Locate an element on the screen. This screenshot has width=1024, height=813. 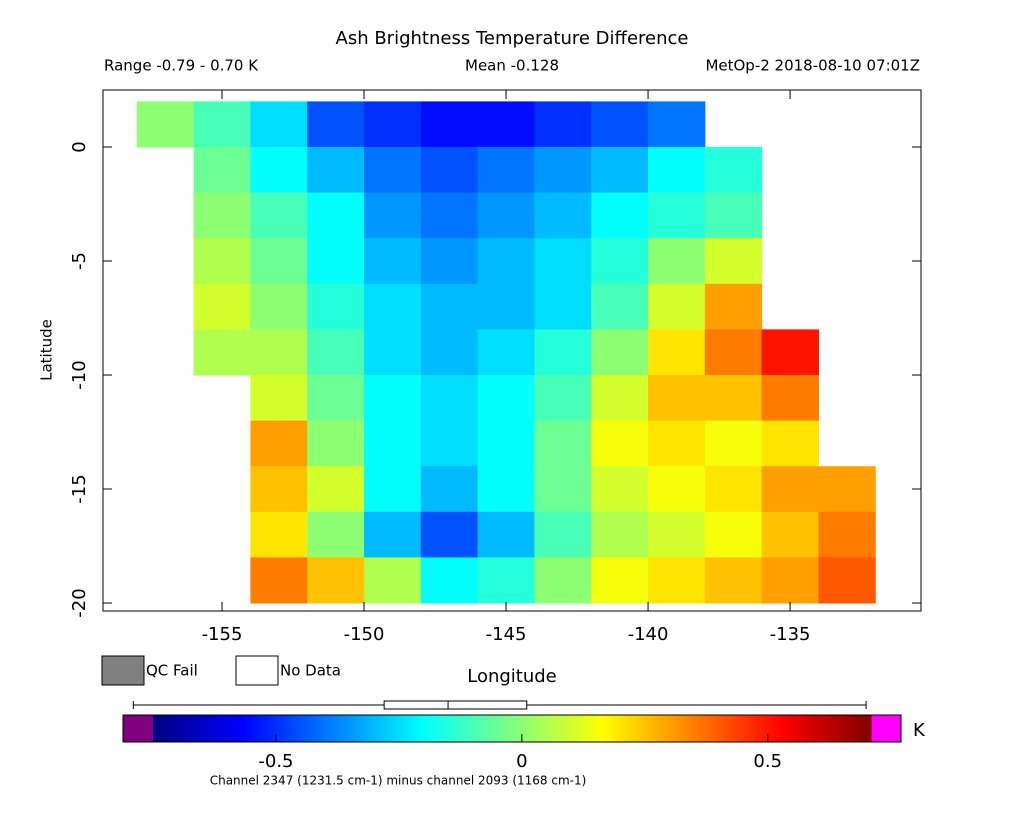
y-tick-label: 0 is located at coordinates (79, 146).